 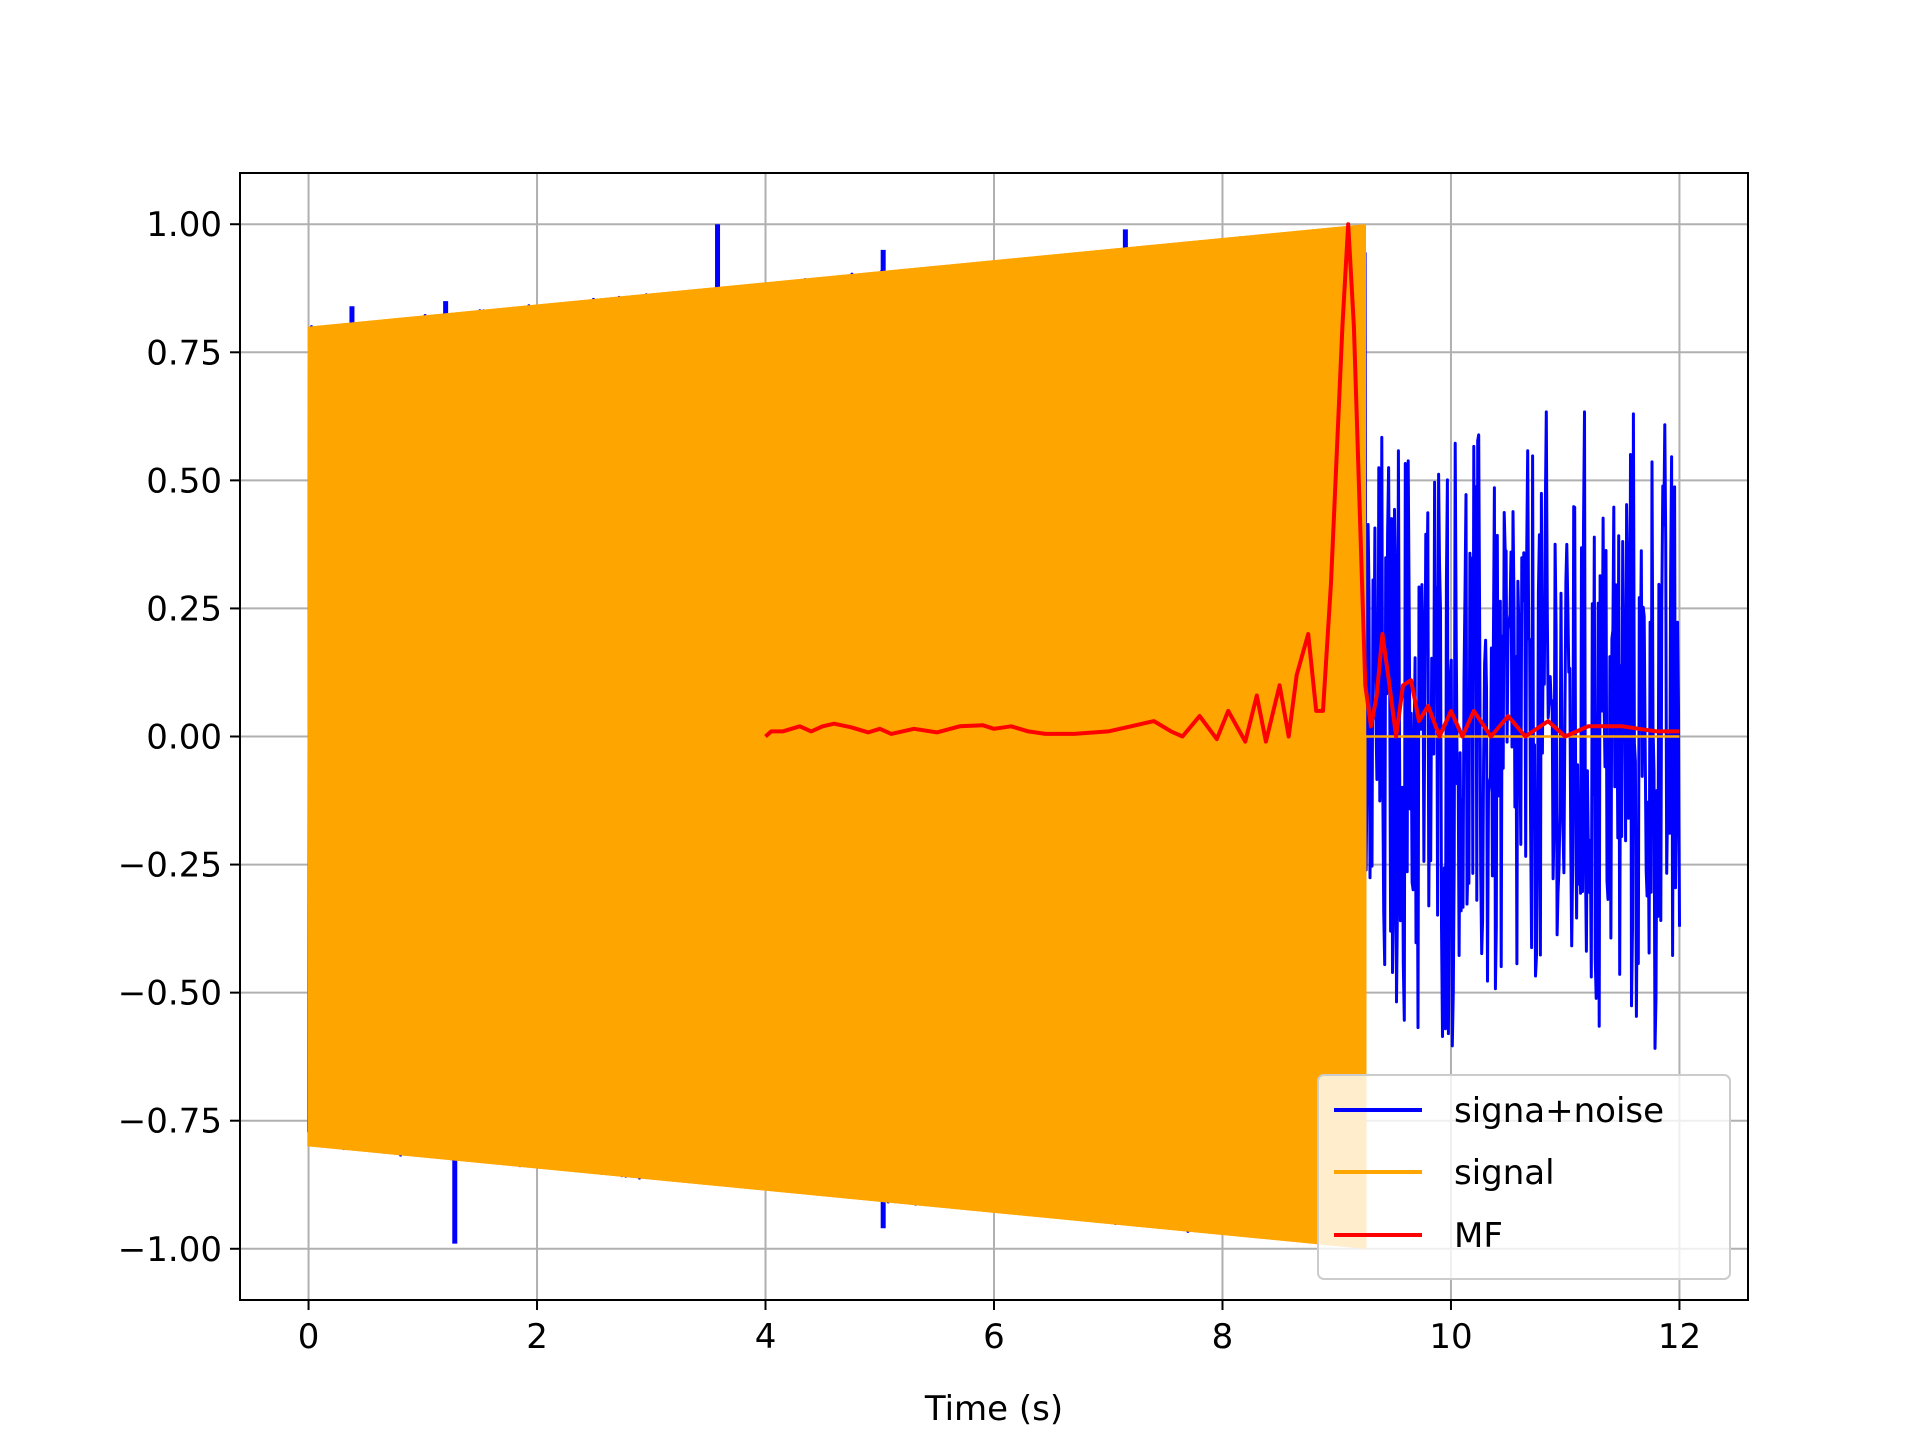 What do you see at coordinates (170, 1250) in the screenshot?
I see `y-tick-label: −1.00` at bounding box center [170, 1250].